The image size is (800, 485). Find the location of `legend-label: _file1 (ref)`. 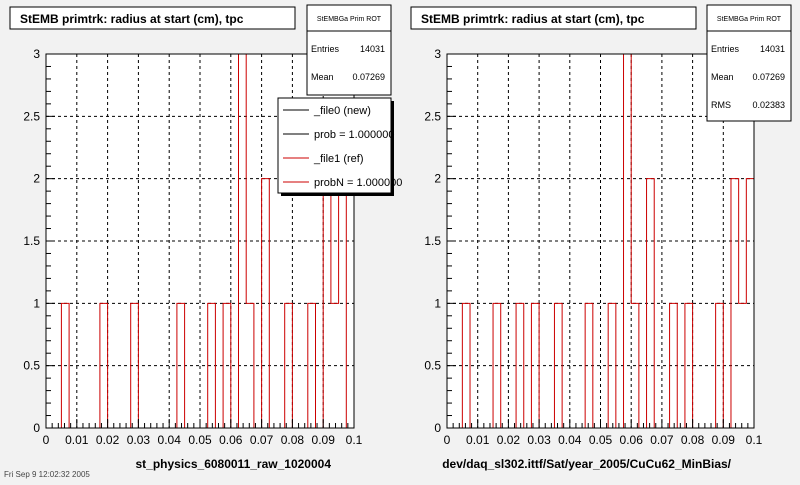

legend-label: _file1 (ref) is located at coordinates (338, 159).